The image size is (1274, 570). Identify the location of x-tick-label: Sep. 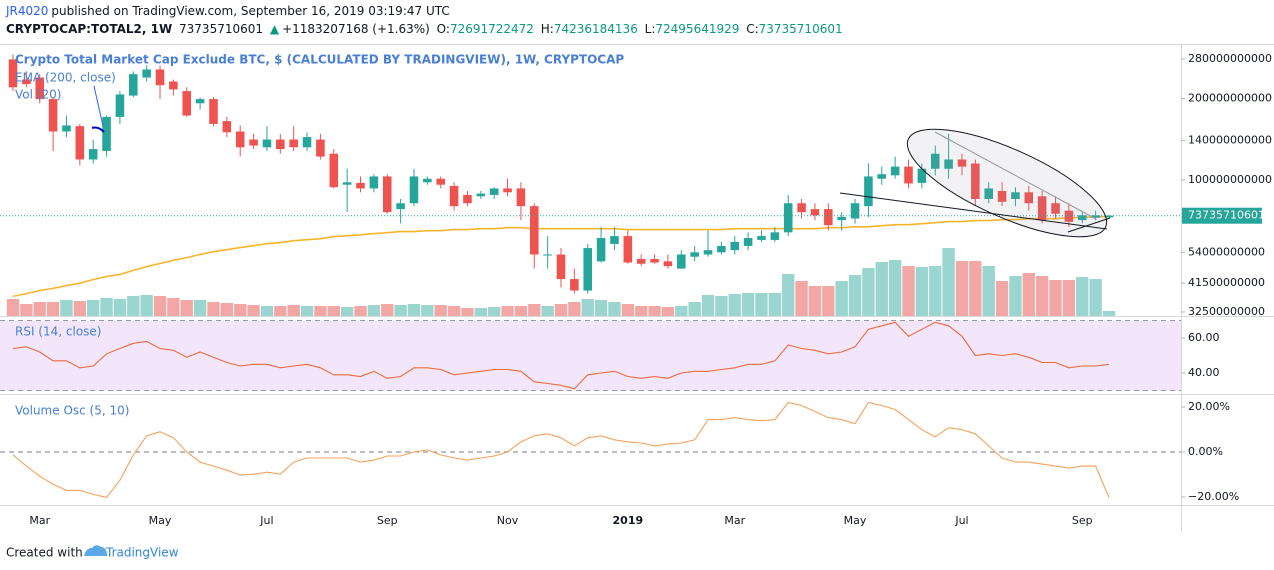
(1082, 520).